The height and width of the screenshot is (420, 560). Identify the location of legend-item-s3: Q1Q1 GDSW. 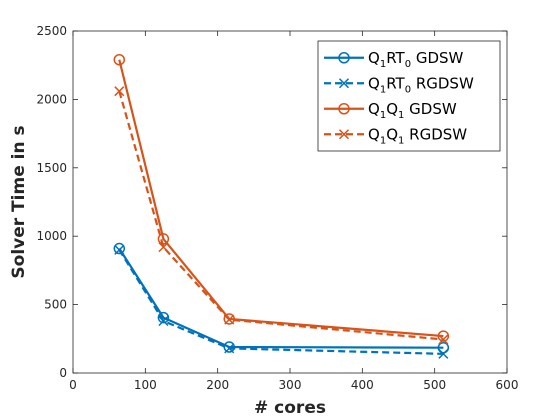
(390, 110).